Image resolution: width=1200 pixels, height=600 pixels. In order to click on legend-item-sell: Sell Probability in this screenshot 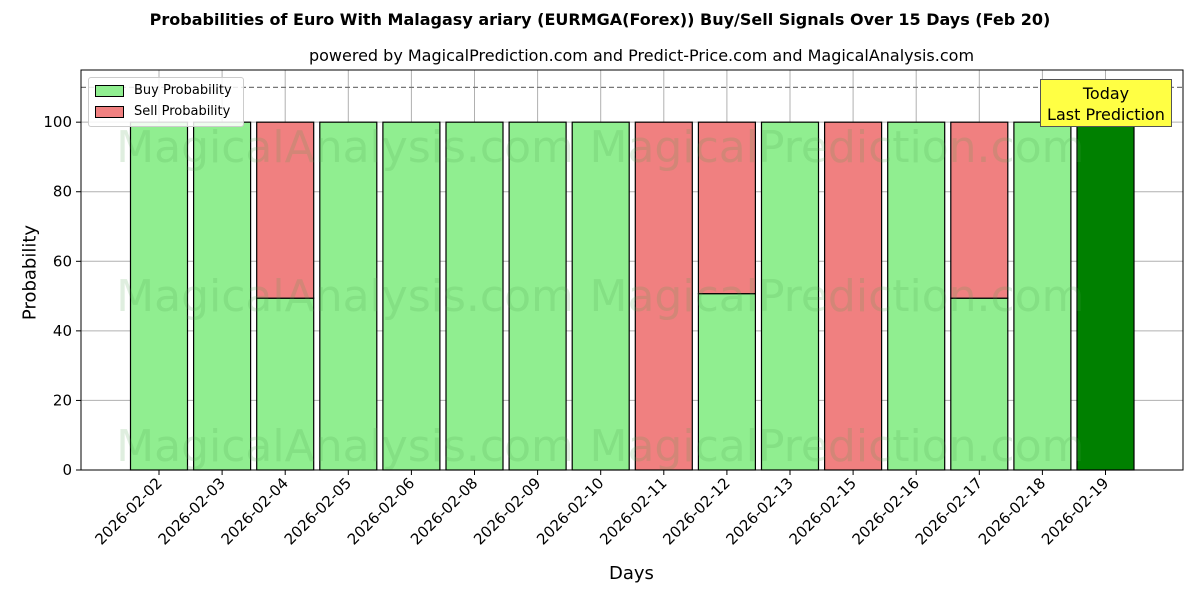, I will do `click(162, 111)`.